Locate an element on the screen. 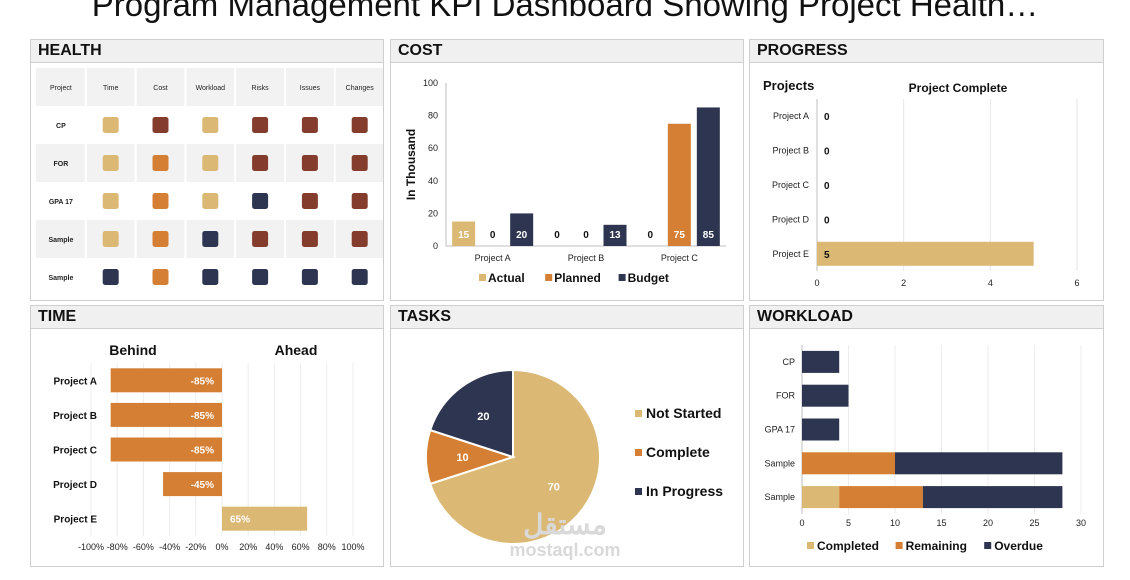  cost-legend-swatch-actual is located at coordinates (482, 277).